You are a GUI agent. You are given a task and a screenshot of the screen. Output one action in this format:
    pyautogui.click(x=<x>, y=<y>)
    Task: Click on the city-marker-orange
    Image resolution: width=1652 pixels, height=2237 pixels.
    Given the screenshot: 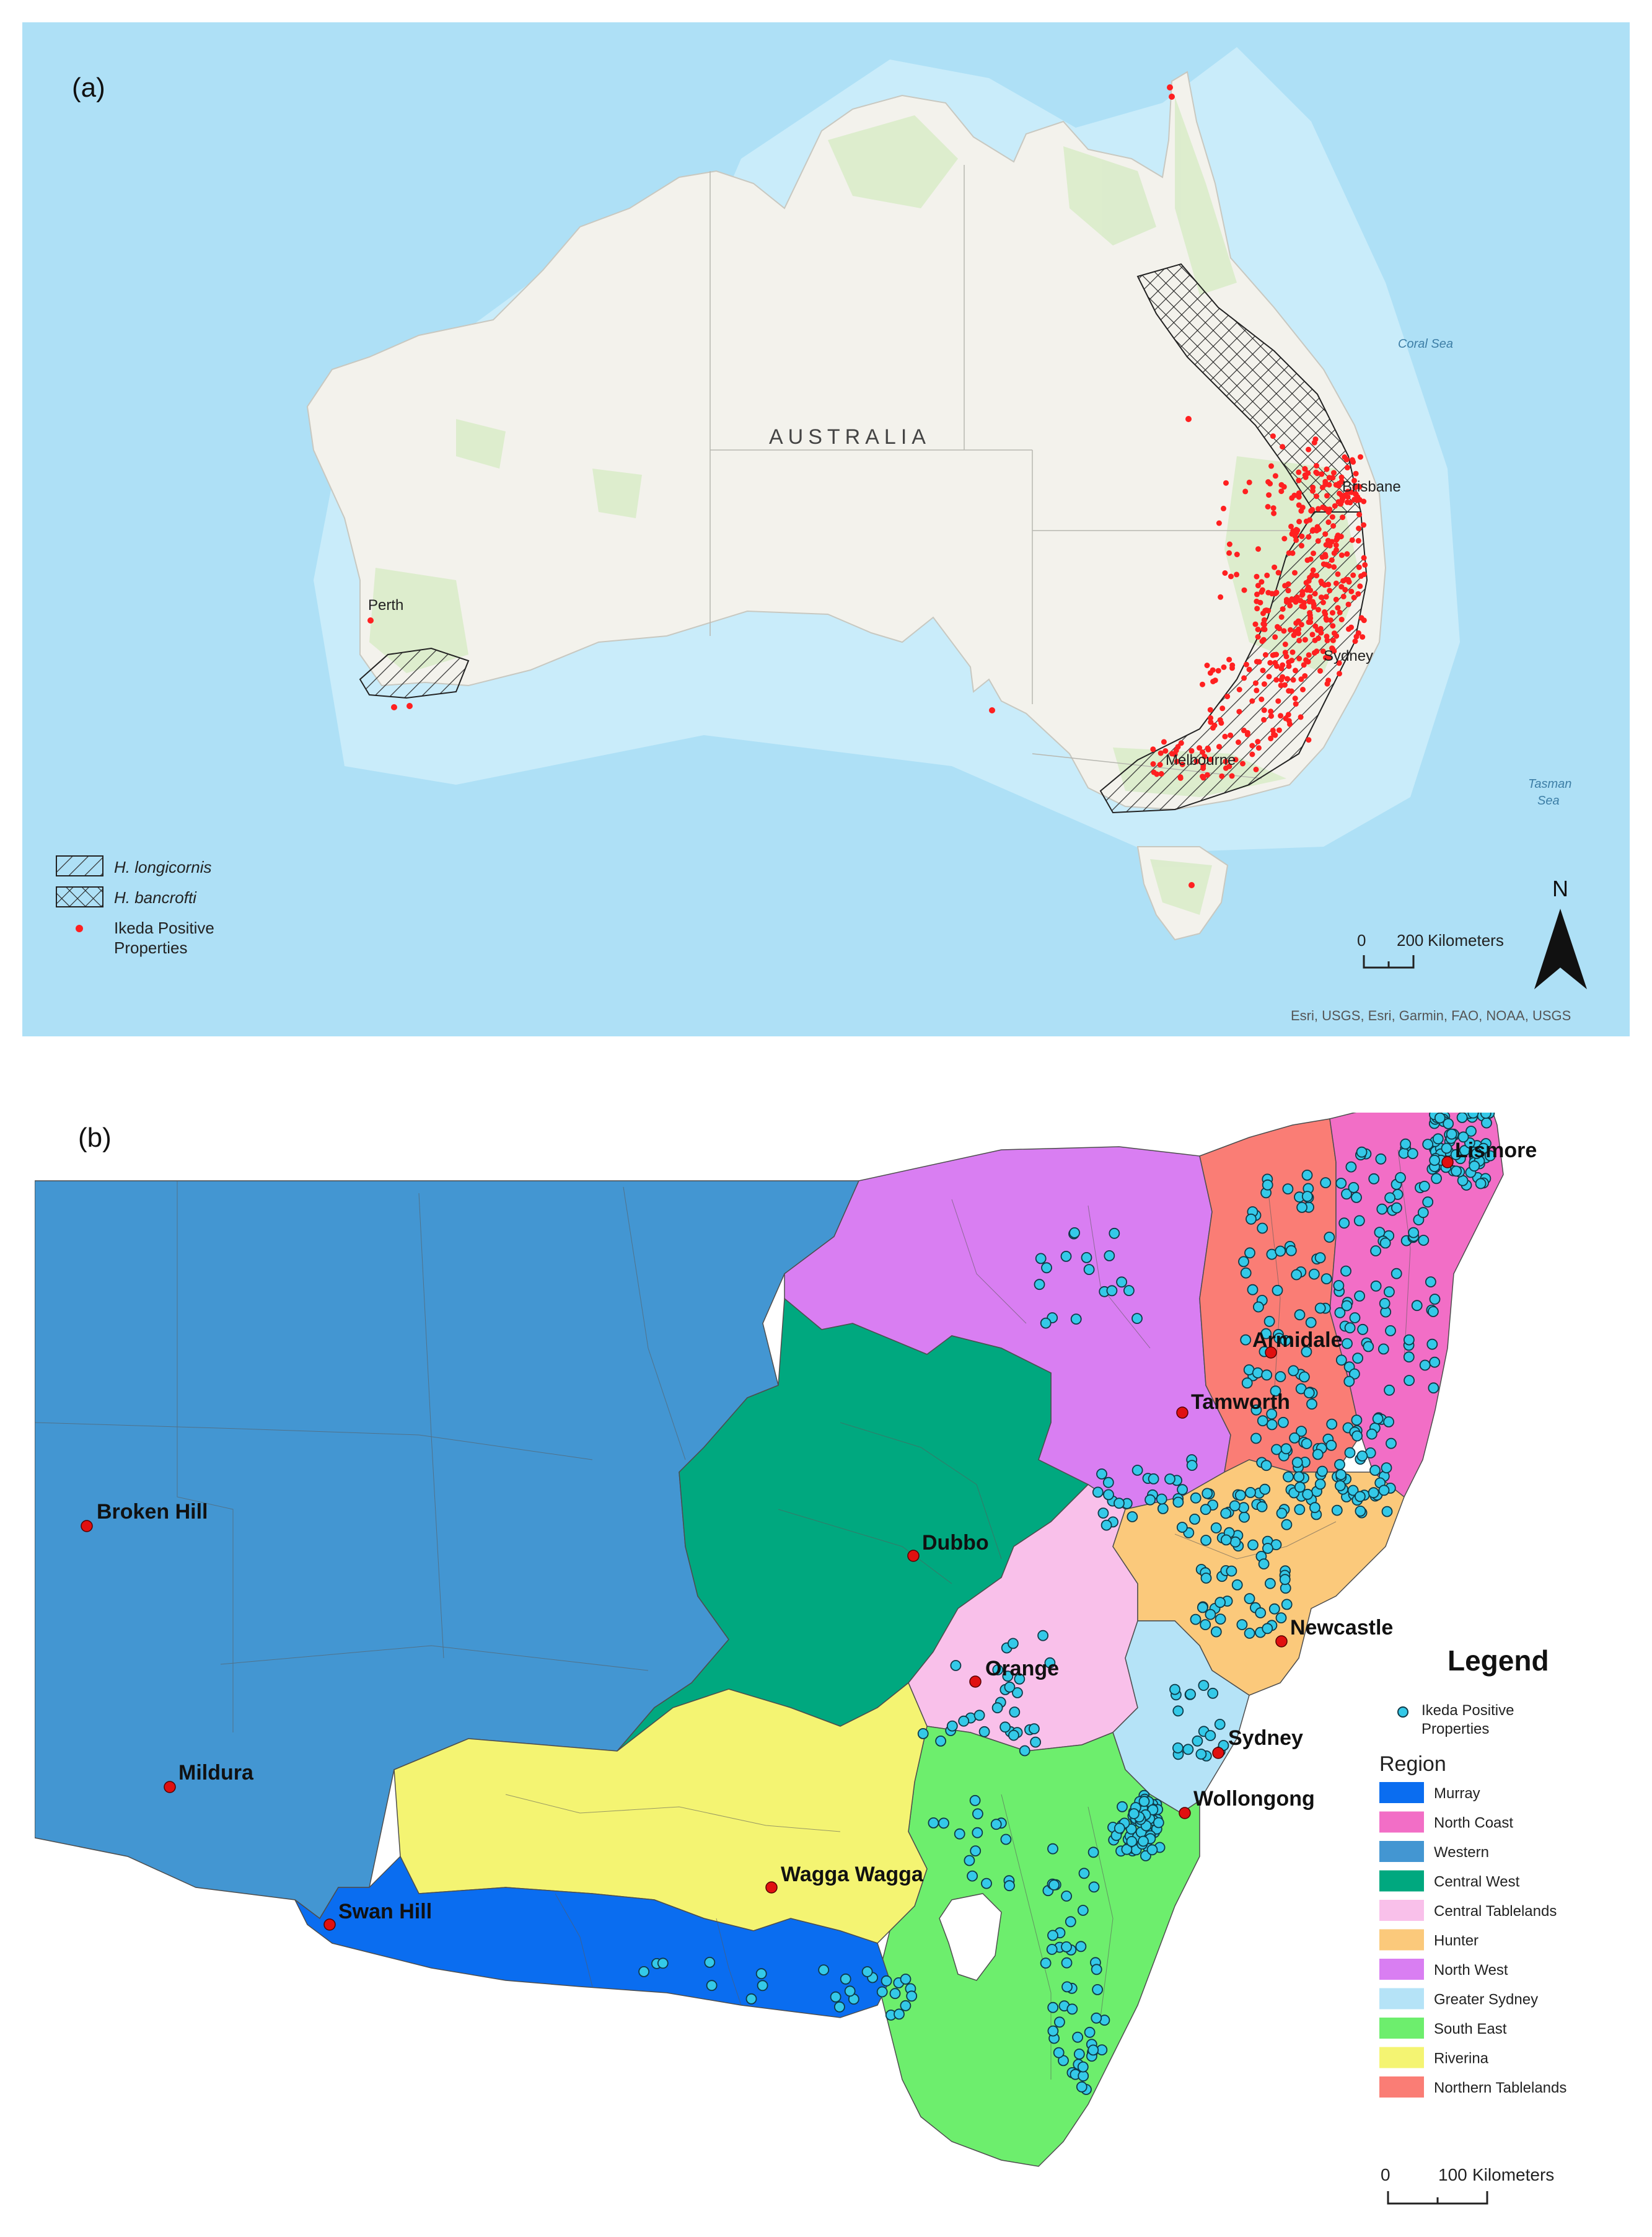 What is the action you would take?
    pyautogui.click(x=975, y=1682)
    